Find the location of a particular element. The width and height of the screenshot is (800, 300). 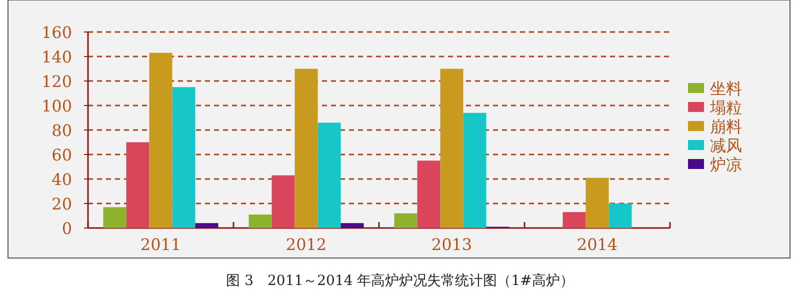

legend-label: 减风 is located at coordinates (726, 145).